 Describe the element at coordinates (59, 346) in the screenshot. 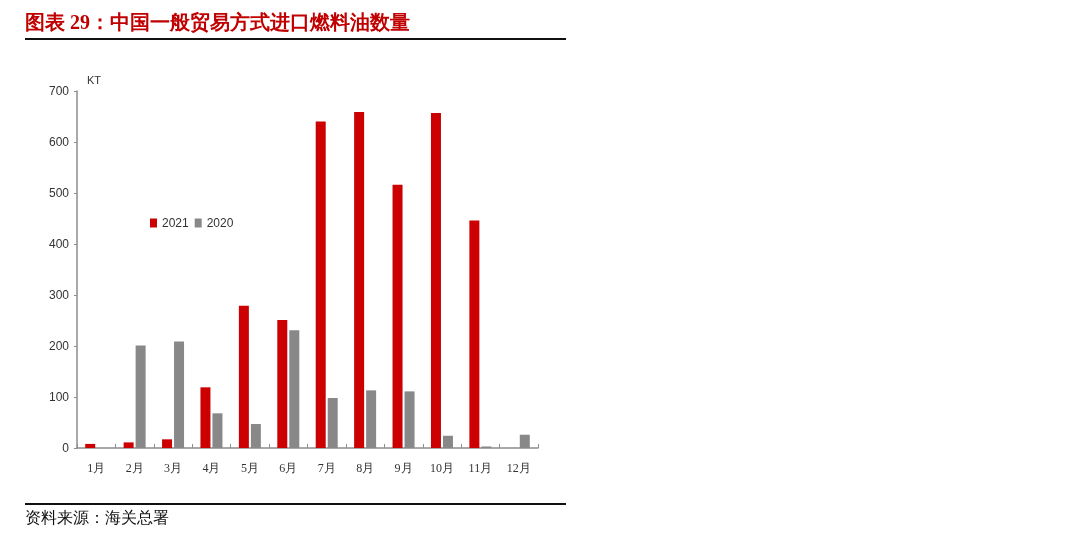

I see `y-tick-label: 200` at that location.